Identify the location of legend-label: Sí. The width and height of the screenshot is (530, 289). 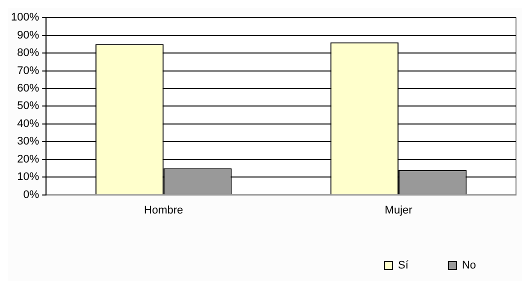
(404, 266).